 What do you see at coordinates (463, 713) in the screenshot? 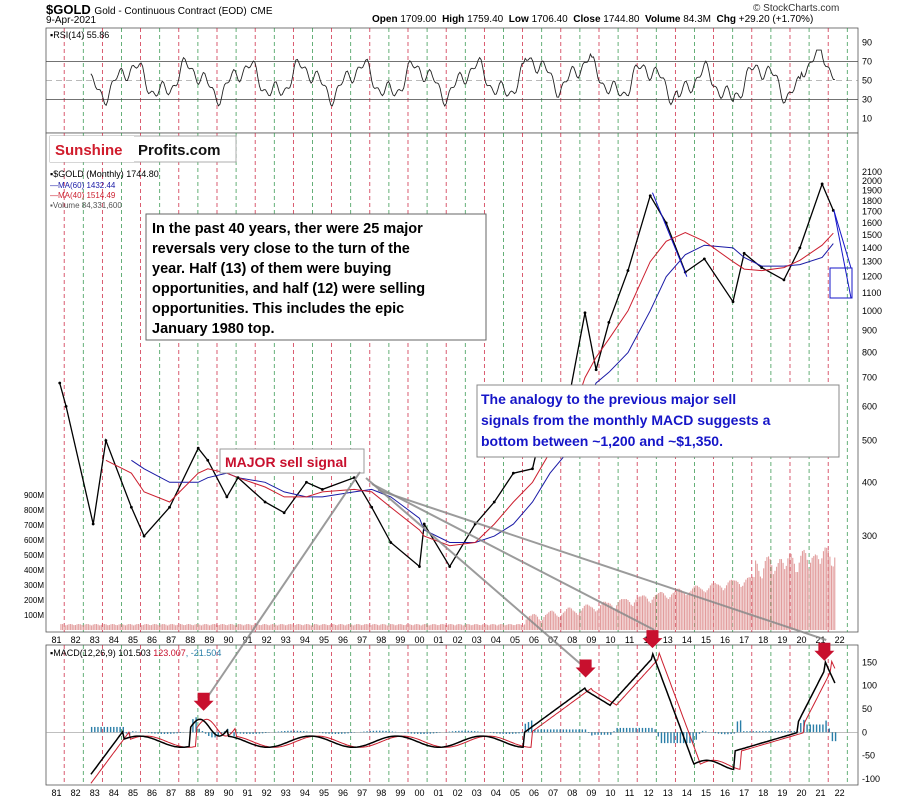
I see `macd-line` at bounding box center [463, 713].